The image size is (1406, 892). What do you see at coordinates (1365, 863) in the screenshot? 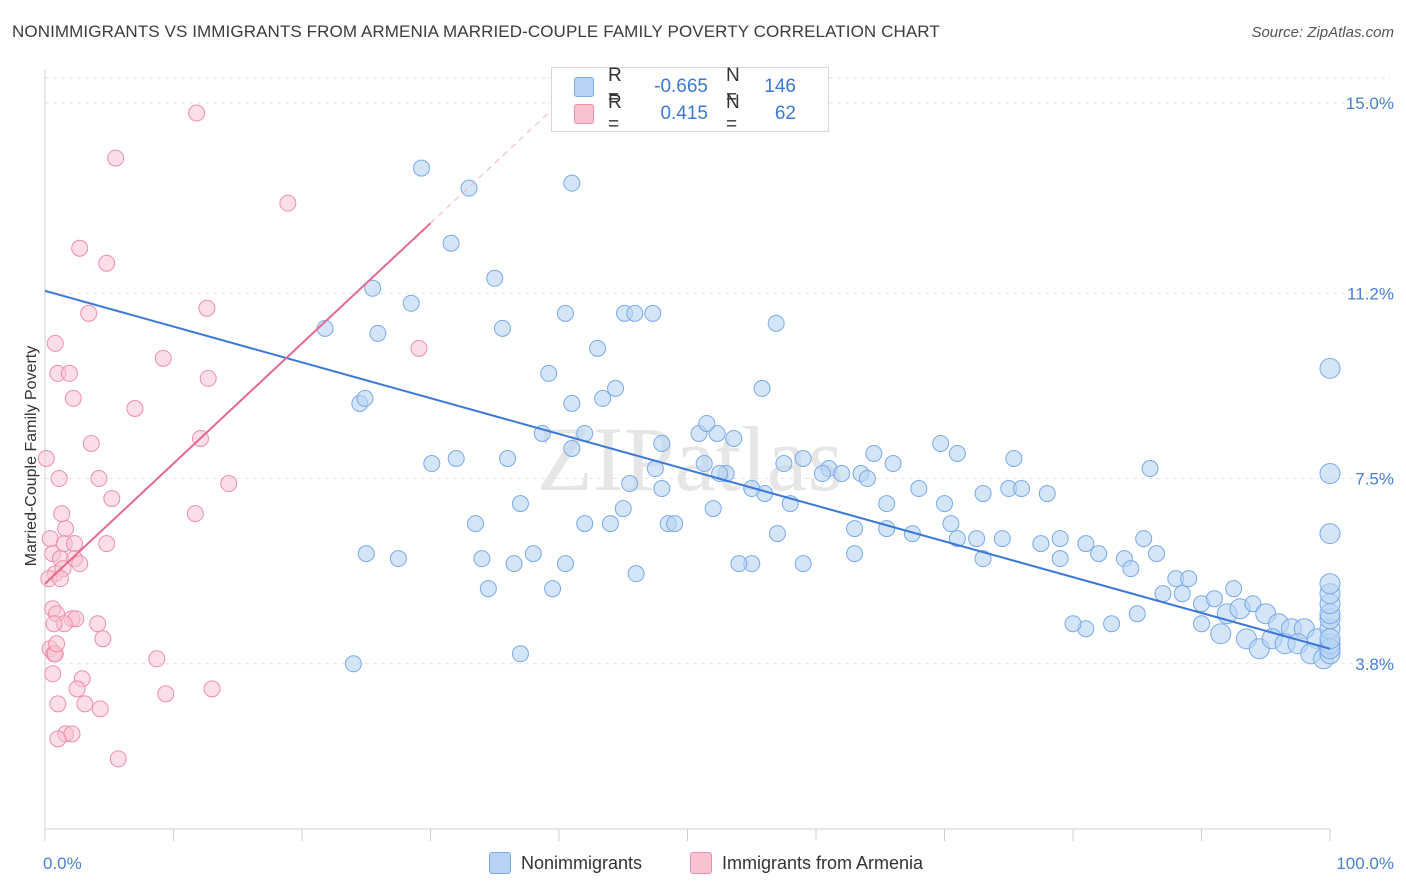
I see `x-tick-label: 100.0%` at bounding box center [1365, 863].